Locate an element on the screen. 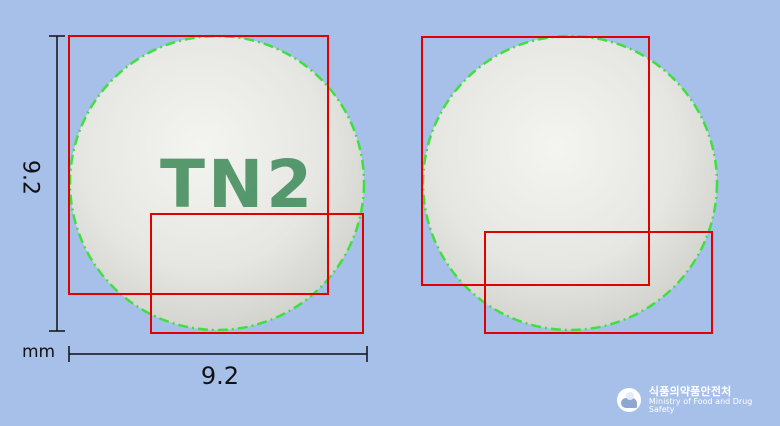  ministry-name-korean: 식품의약품안전처 is located at coordinates (690, 391).